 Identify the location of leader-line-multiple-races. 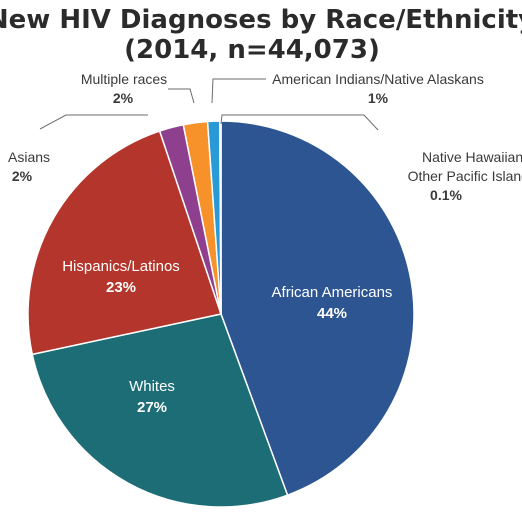
(181, 96).